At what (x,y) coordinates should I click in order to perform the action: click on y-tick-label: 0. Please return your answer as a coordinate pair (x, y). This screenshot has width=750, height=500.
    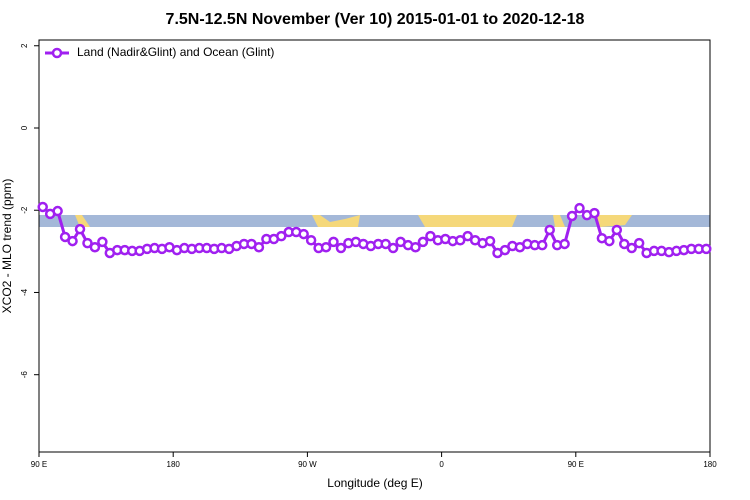
    Looking at the image, I should click on (24, 127).